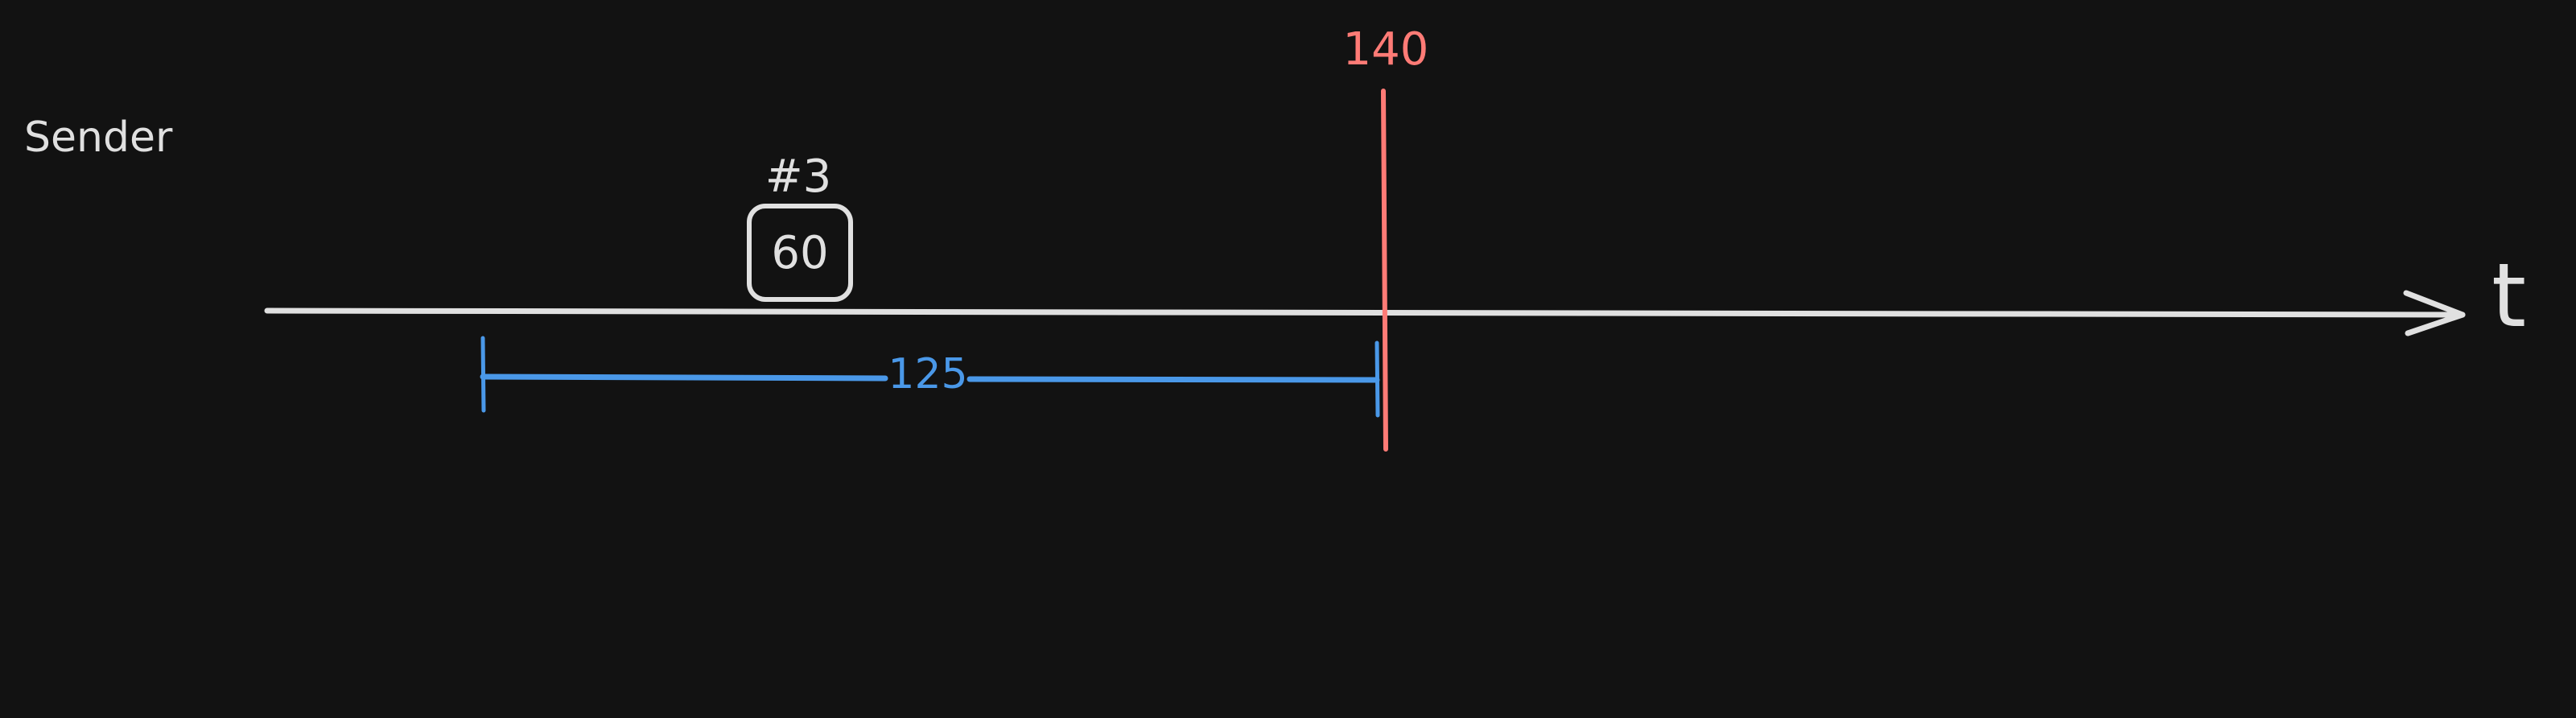  What do you see at coordinates (2509, 295) in the screenshot?
I see `time-axis-label: t` at bounding box center [2509, 295].